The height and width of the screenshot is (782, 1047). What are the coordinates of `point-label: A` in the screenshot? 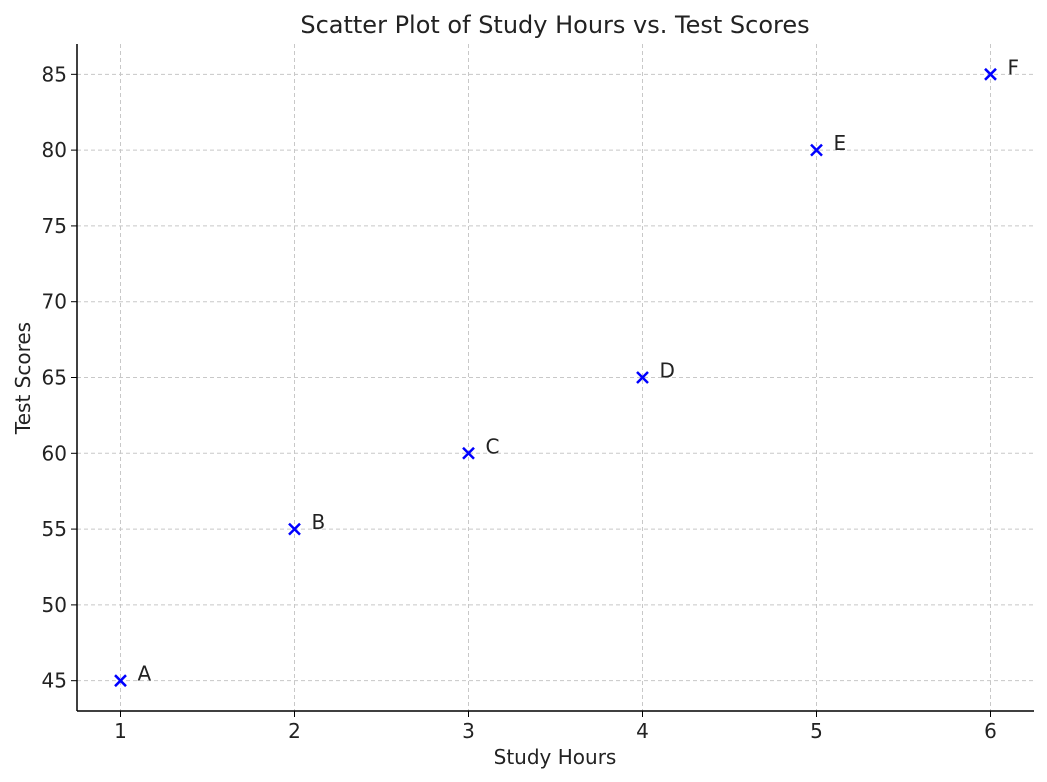 It's located at (145, 674).